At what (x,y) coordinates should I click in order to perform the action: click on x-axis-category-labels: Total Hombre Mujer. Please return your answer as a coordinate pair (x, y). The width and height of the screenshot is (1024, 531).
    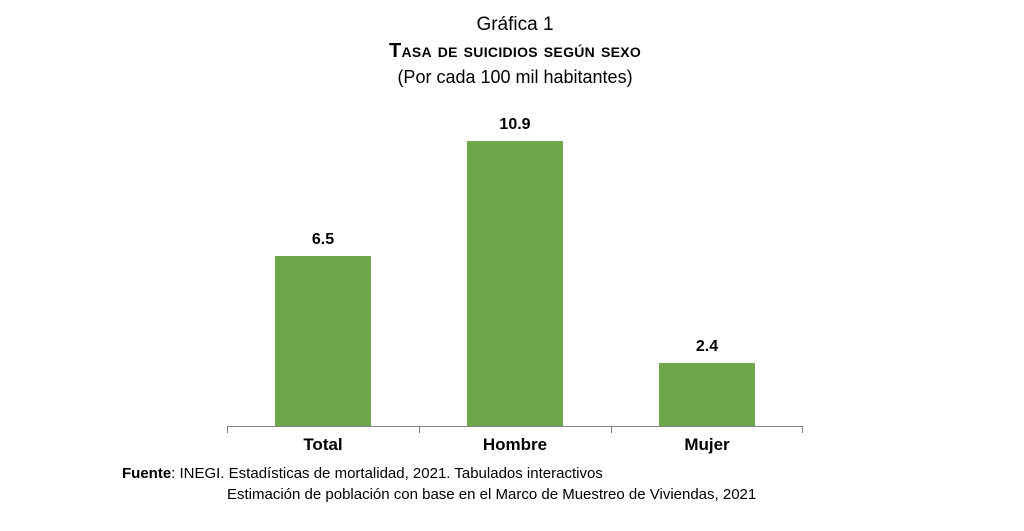
    Looking at the image, I should click on (515, 445).